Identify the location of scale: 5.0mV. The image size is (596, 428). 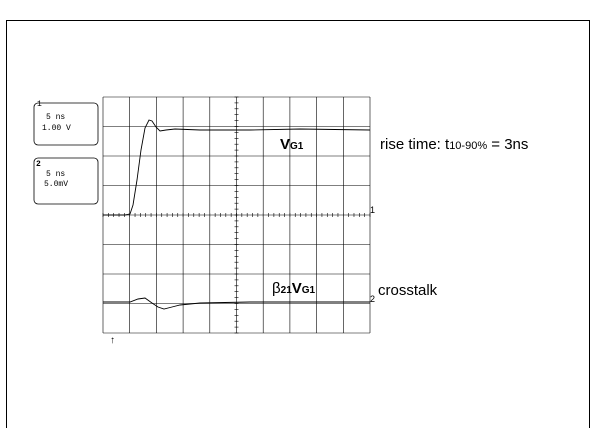
(56, 184).